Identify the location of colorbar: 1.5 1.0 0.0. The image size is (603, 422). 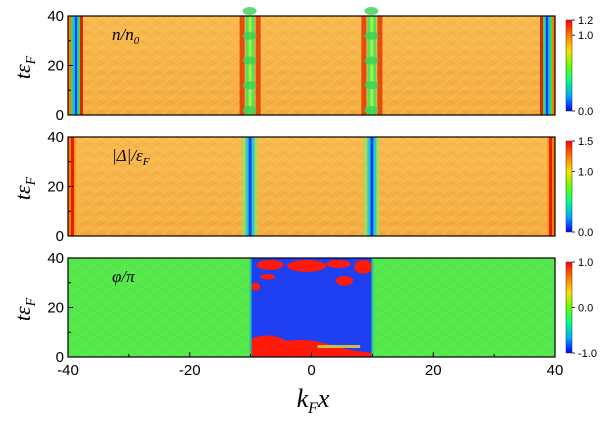
(579, 187).